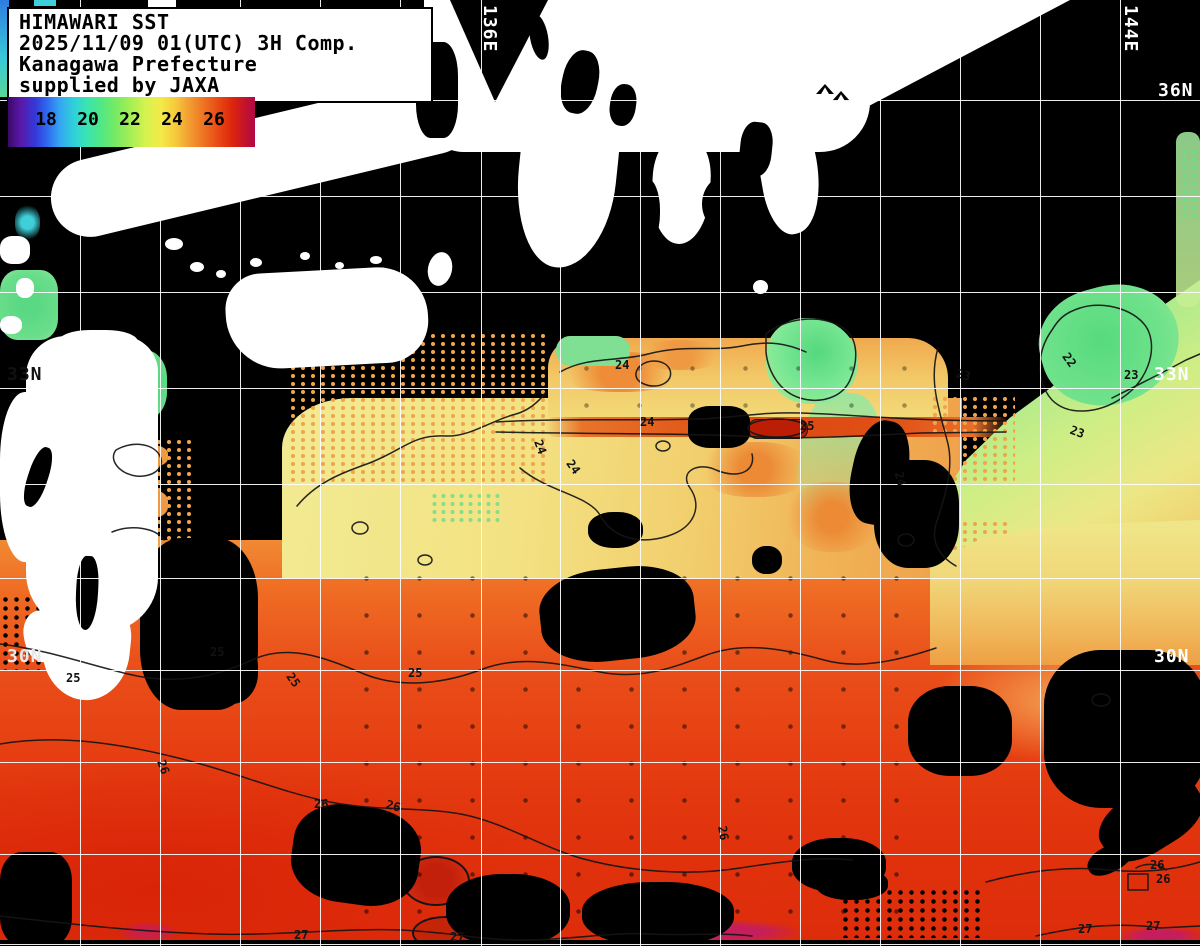 Image resolution: width=1200 pixels, height=946 pixels. Describe the element at coordinates (1130, 29) in the screenshot. I see `grid-coordinate-label: 144E` at that location.